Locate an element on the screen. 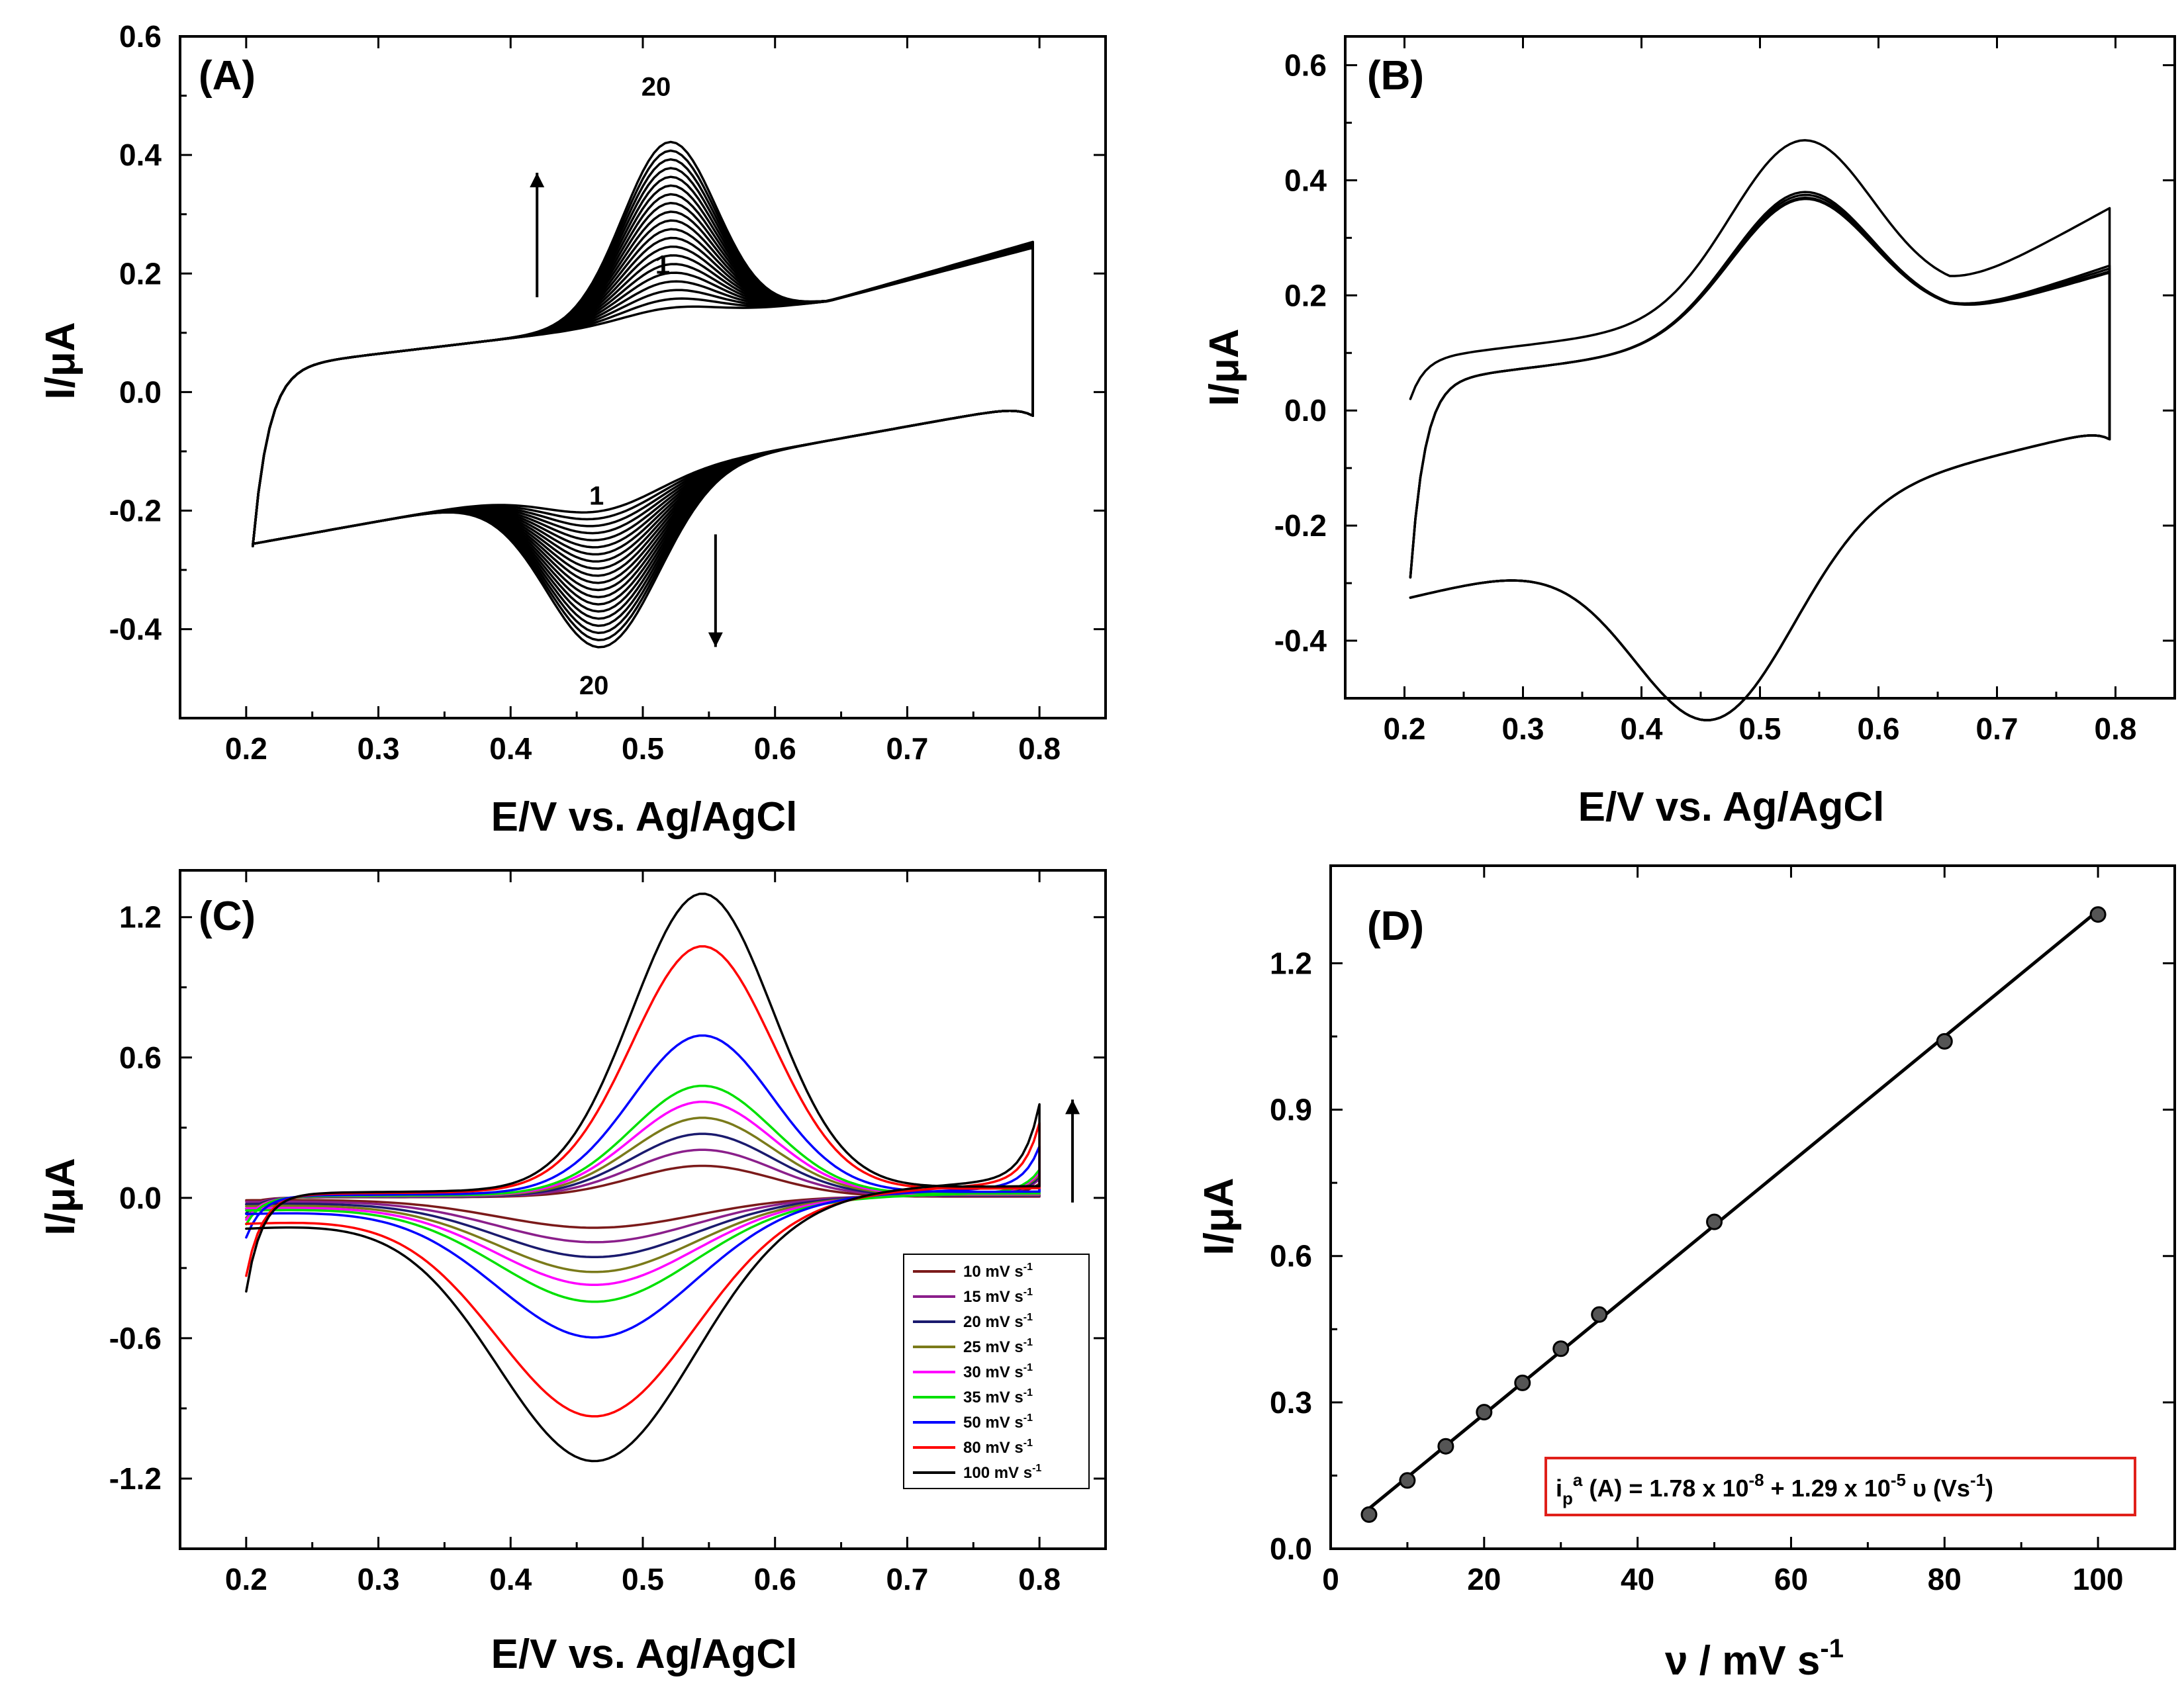 The image size is (2184, 1697). eq-exp2: -5 is located at coordinates (1898, 1480).